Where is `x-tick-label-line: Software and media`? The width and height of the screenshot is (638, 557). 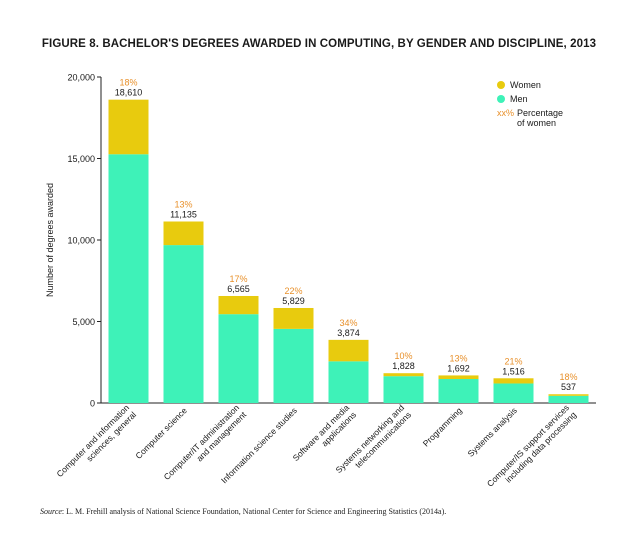
x-tick-label-line: Software and media is located at coordinates (321, 432).